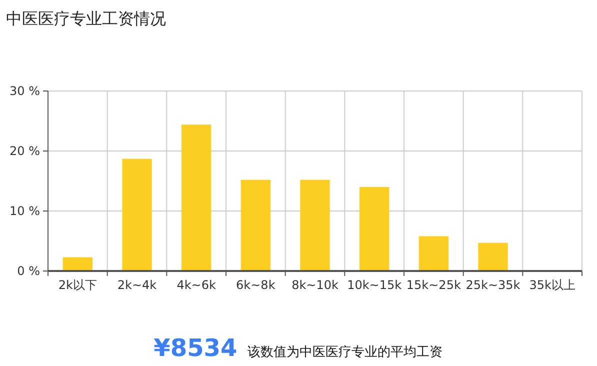 Image resolution: width=597 pixels, height=366 pixels. What do you see at coordinates (25, 91) in the screenshot?
I see `y-tick-label: 30 %` at bounding box center [25, 91].